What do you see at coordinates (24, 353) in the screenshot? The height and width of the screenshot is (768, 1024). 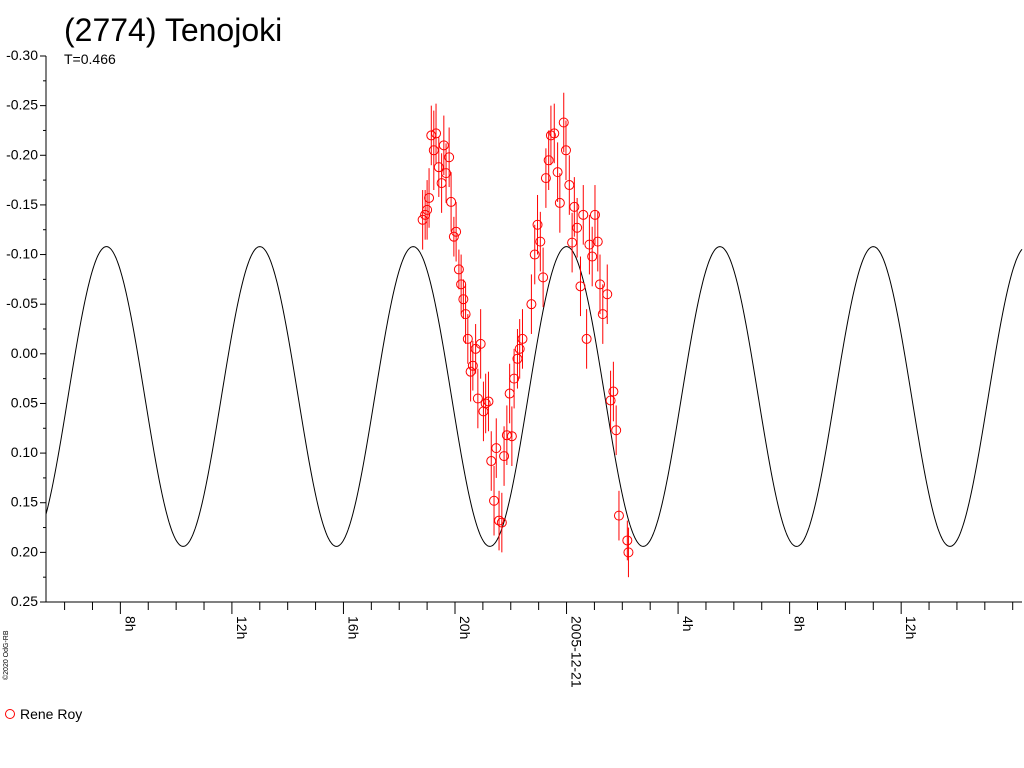 I see `y-tick-label: 0.00` at bounding box center [24, 353].